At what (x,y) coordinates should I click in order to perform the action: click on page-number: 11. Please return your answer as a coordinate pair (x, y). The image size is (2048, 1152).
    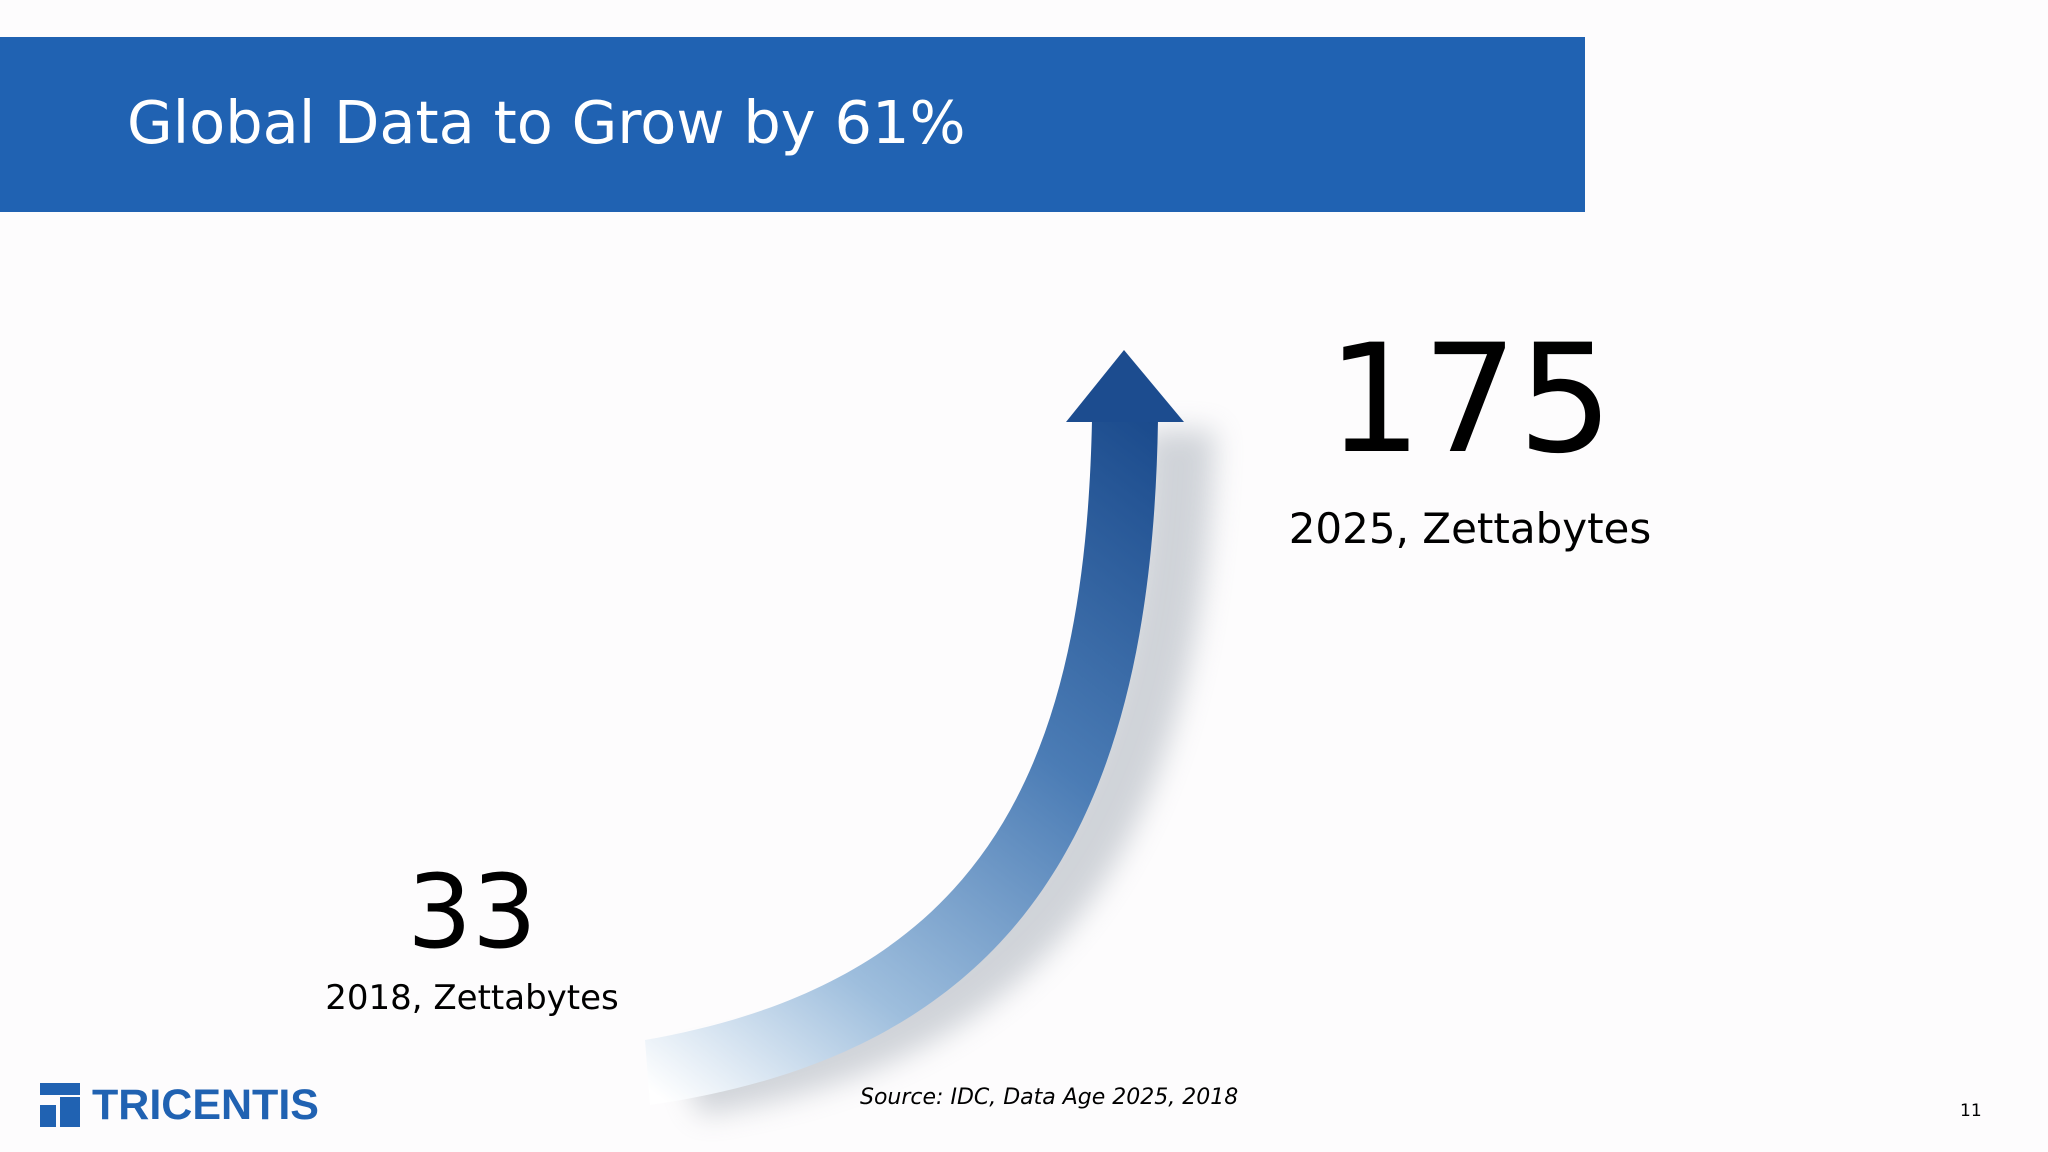
    Looking at the image, I should click on (1971, 1111).